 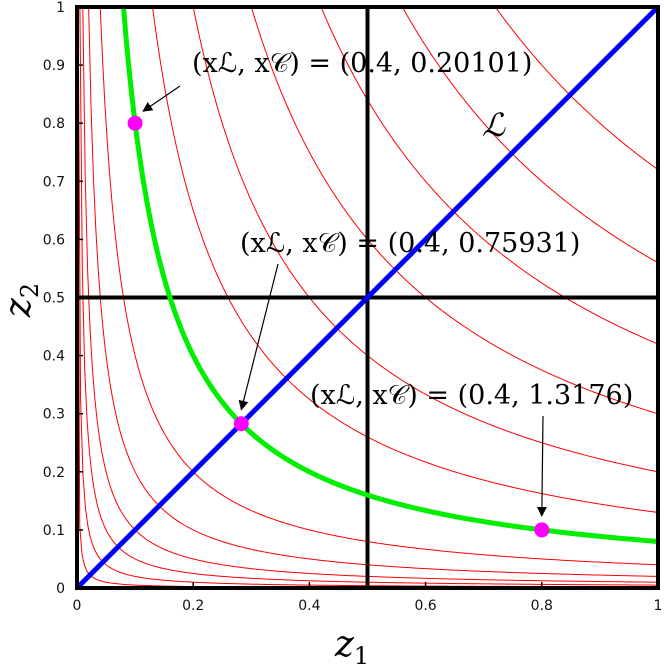 What do you see at coordinates (54, 240) in the screenshot?
I see `y-tick-label-6: 0.6` at bounding box center [54, 240].